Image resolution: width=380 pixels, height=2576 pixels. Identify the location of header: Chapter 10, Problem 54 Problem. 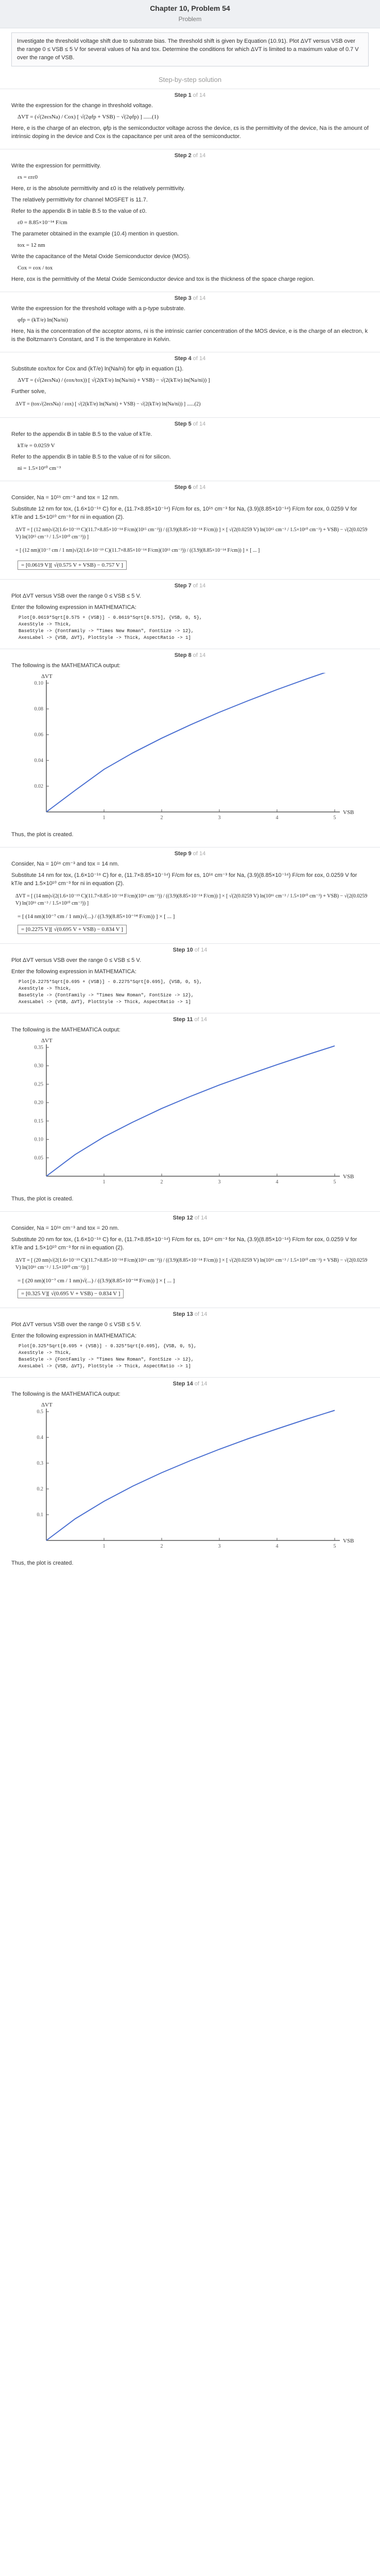
(190, 14).